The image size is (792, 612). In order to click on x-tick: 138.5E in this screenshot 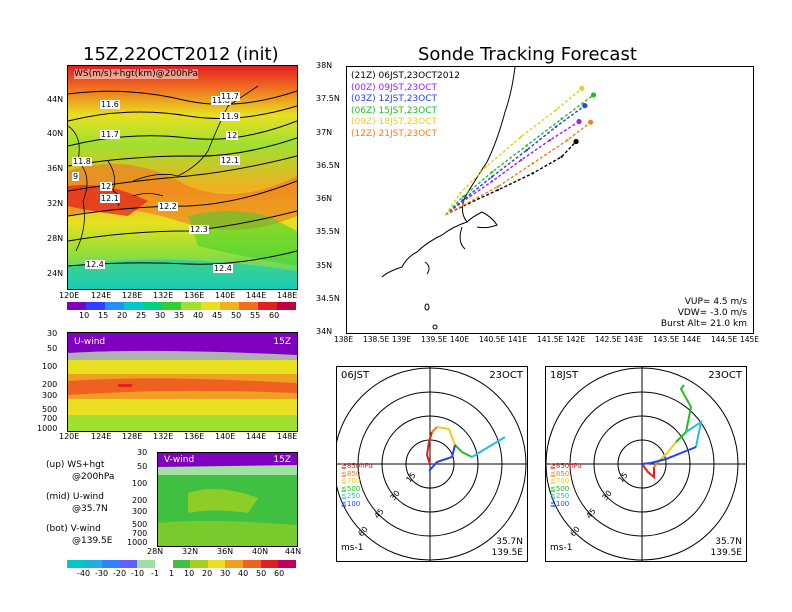, I will do `click(376, 339)`.